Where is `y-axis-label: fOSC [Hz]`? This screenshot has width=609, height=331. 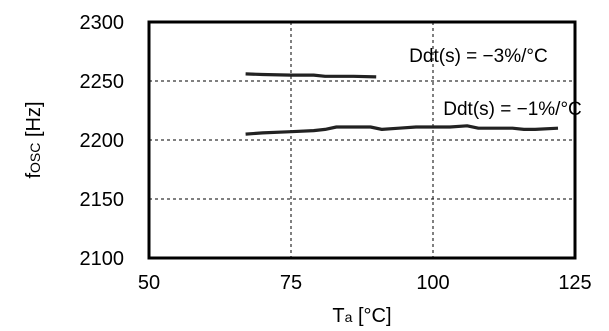 y-axis-label: fOSC [Hz] is located at coordinates (34, 139).